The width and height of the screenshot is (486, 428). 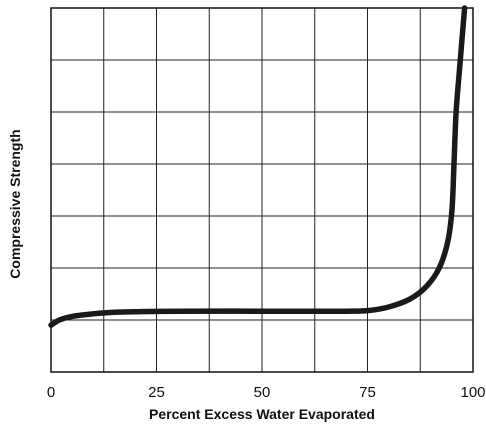 I want to click on x-axis-title: Percent Excess Water Evaporated, so click(x=262, y=414).